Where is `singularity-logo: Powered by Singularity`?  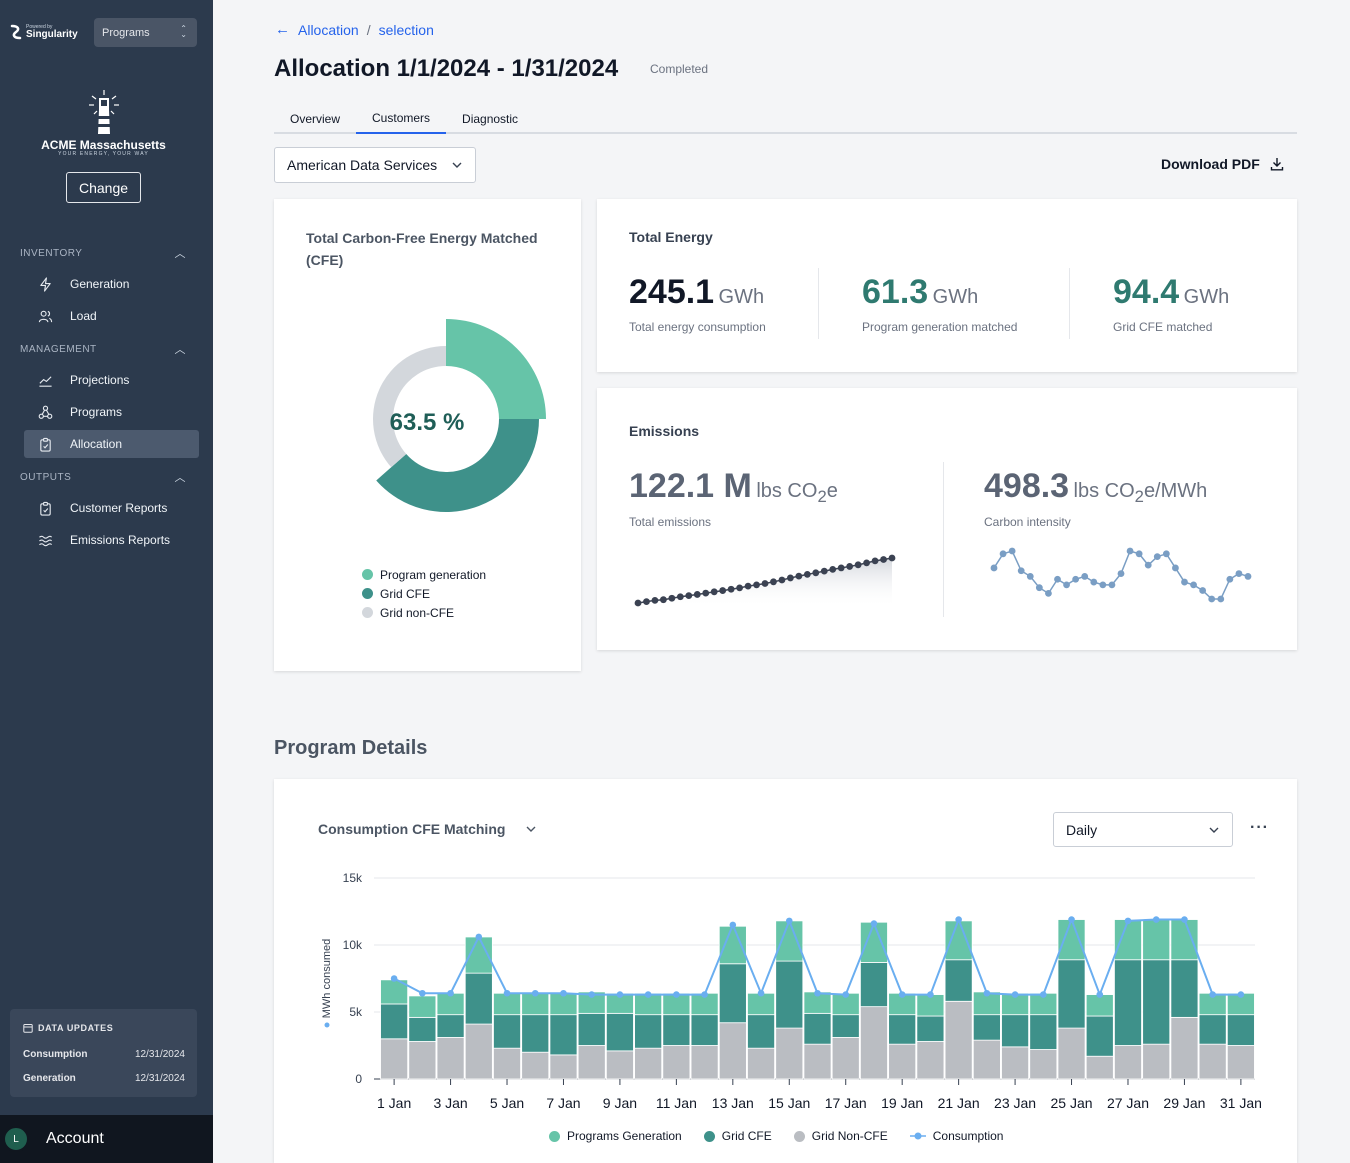 singularity-logo: Powered by Singularity is located at coordinates (43, 32).